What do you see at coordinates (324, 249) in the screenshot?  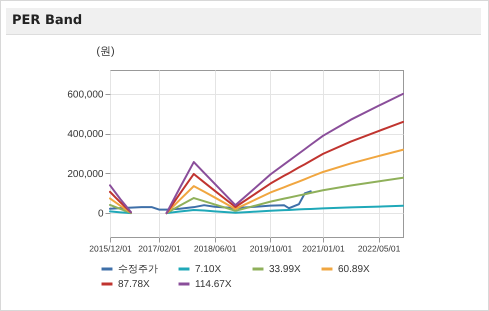 I see `x-tick-label: 2021/01/01` at bounding box center [324, 249].